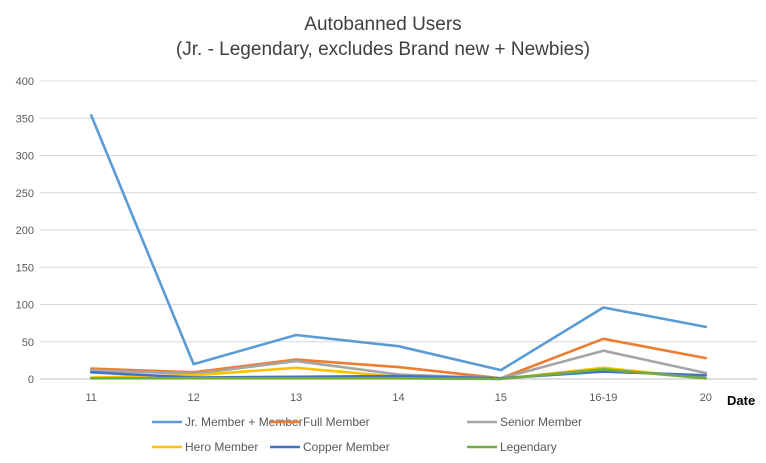 The width and height of the screenshot is (766, 463). What do you see at coordinates (398, 398) in the screenshot?
I see `x-tick-label: 14` at bounding box center [398, 398].